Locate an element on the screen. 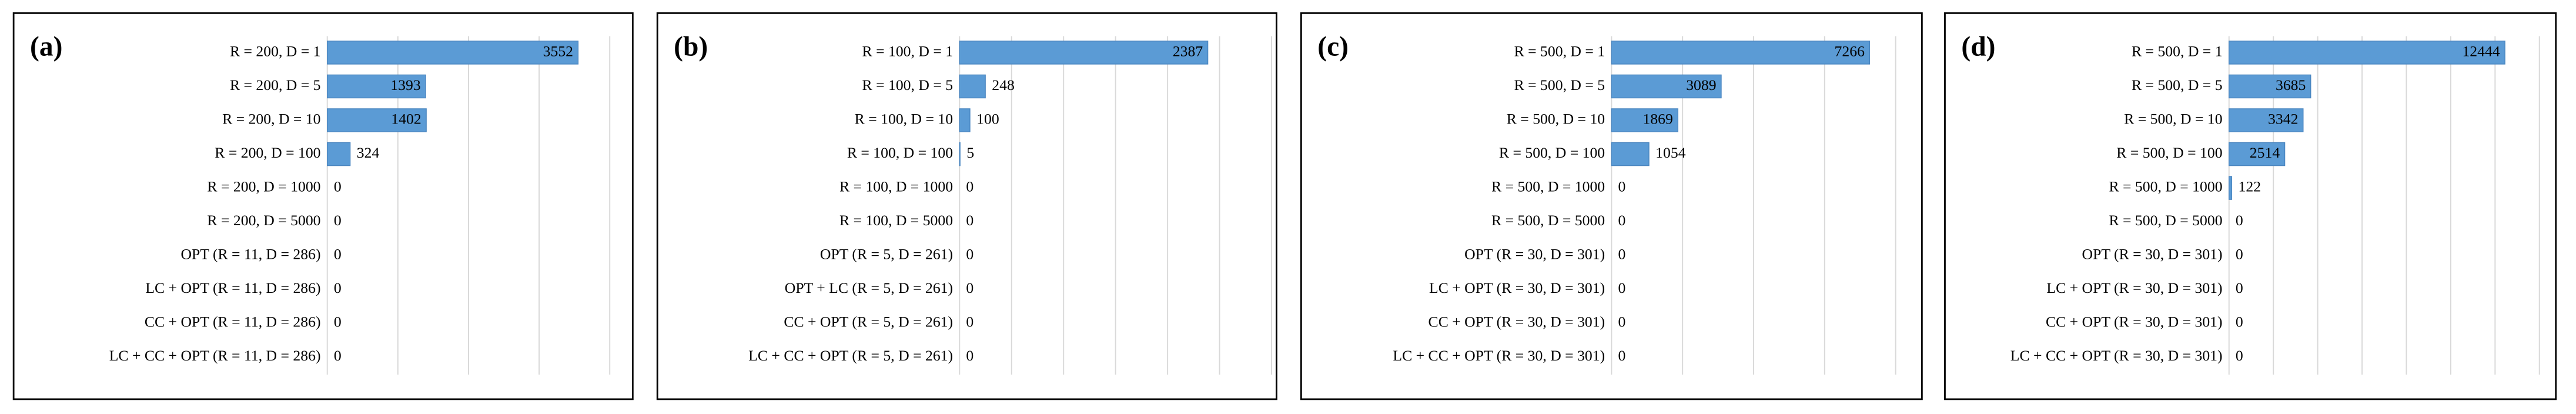 The height and width of the screenshot is (414, 2576). category-label: R = 100, D = 5000 is located at coordinates (896, 220).